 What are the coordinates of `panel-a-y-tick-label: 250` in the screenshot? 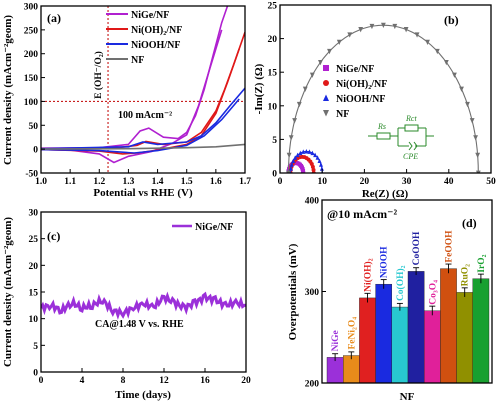 It's located at (31, 31).